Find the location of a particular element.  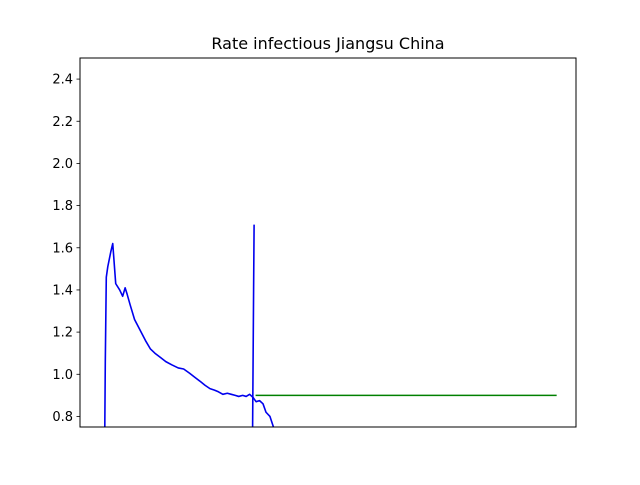

y-tick-label: 2.4 is located at coordinates (62, 80).